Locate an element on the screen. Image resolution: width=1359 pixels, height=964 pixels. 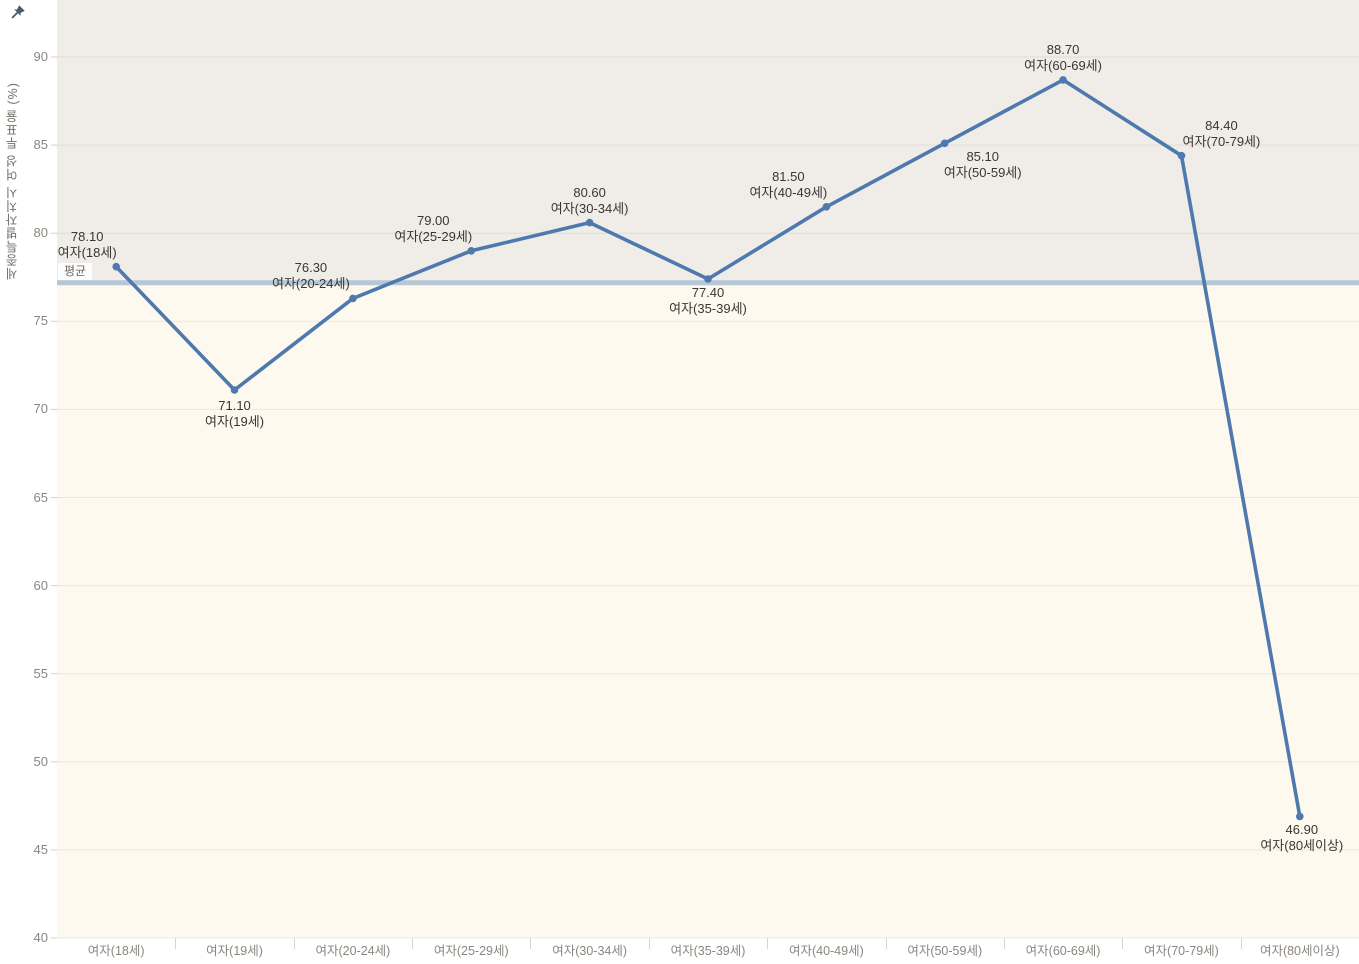
x-tick-label-4: 여자(30-34세) is located at coordinates (590, 951).